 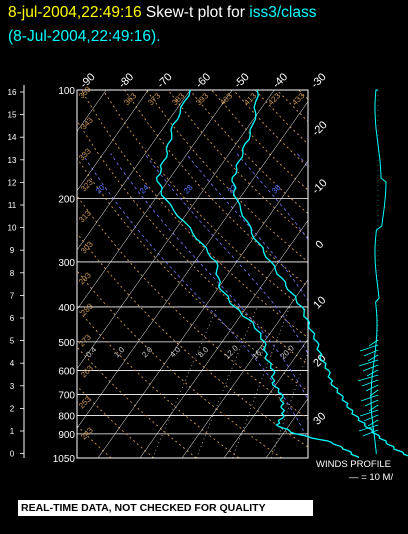 I want to click on height-km-label: 7, so click(x=12, y=295).